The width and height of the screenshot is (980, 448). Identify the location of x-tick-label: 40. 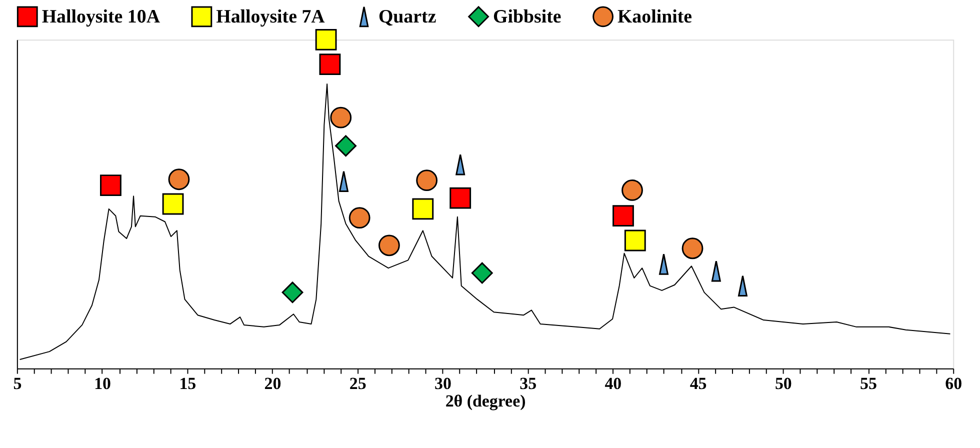
(613, 383).